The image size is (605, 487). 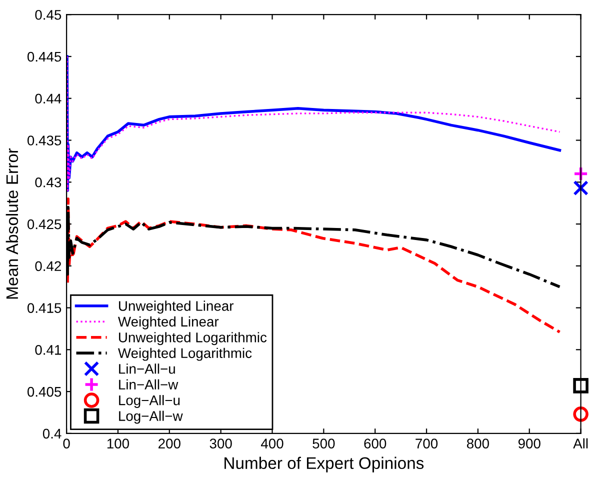 What do you see at coordinates (44, 141) in the screenshot?
I see `y-tick-label: 0.435` at bounding box center [44, 141].